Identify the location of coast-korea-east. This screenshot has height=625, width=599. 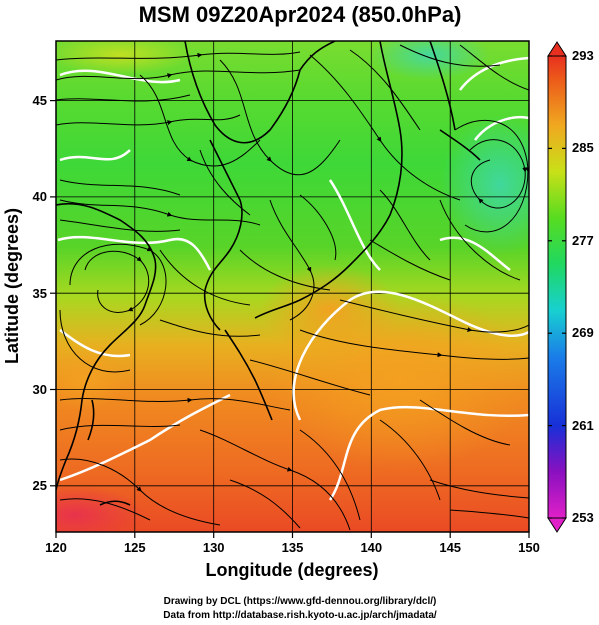
(223, 235).